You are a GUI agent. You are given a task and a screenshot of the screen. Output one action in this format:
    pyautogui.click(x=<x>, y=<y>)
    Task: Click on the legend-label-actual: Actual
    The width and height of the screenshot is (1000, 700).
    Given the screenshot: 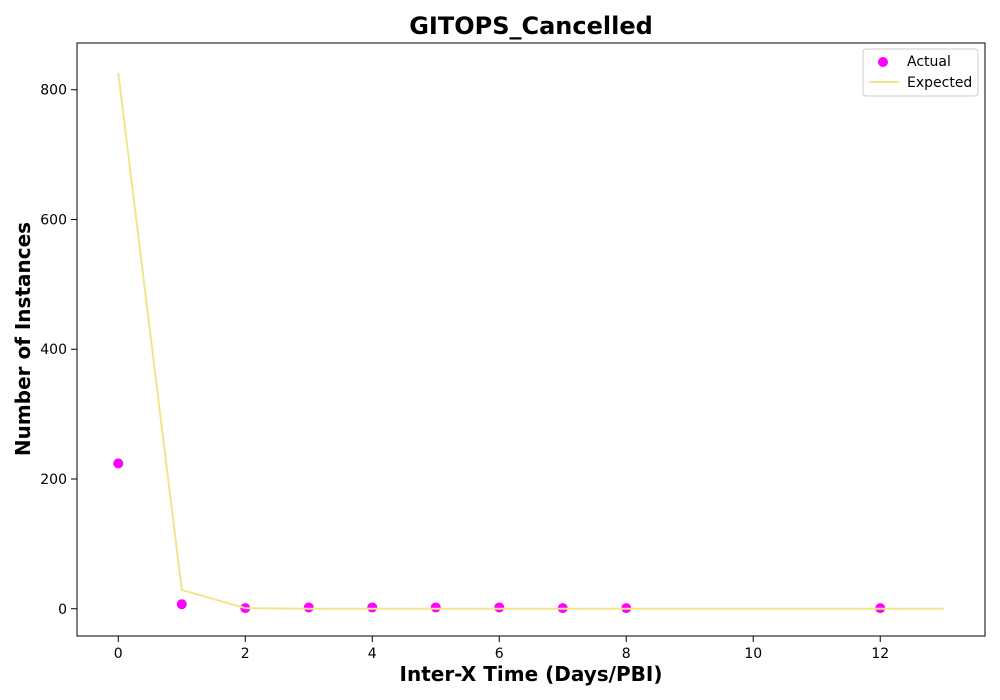 What is the action you would take?
    pyautogui.click(x=929, y=62)
    